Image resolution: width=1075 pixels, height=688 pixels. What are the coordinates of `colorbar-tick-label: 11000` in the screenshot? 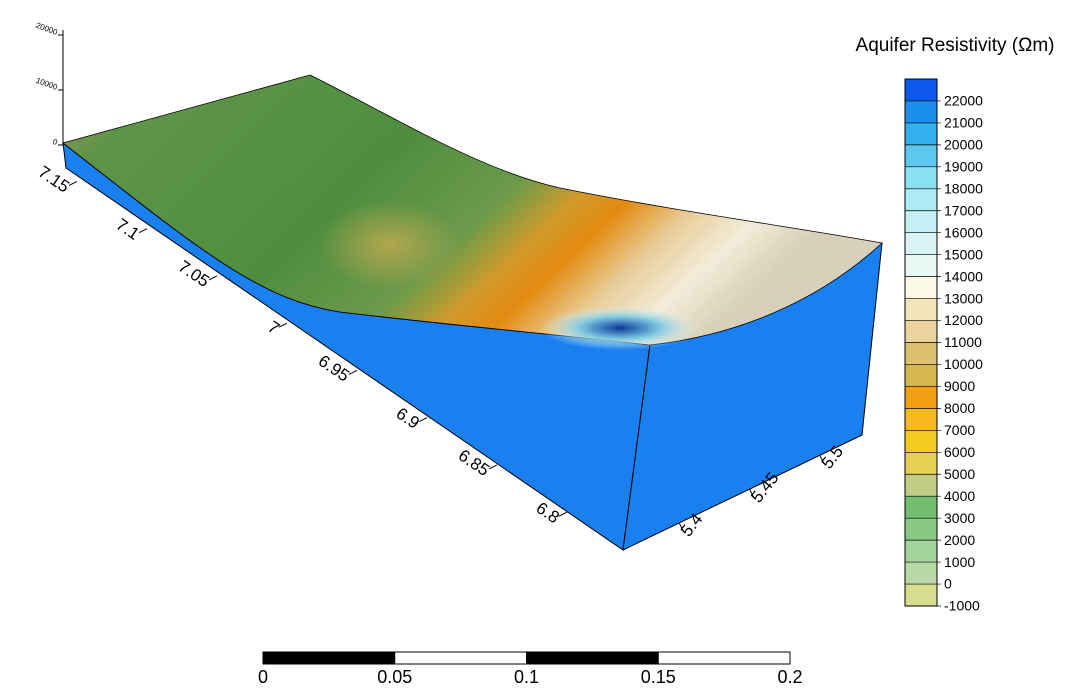 It's located at (963, 342).